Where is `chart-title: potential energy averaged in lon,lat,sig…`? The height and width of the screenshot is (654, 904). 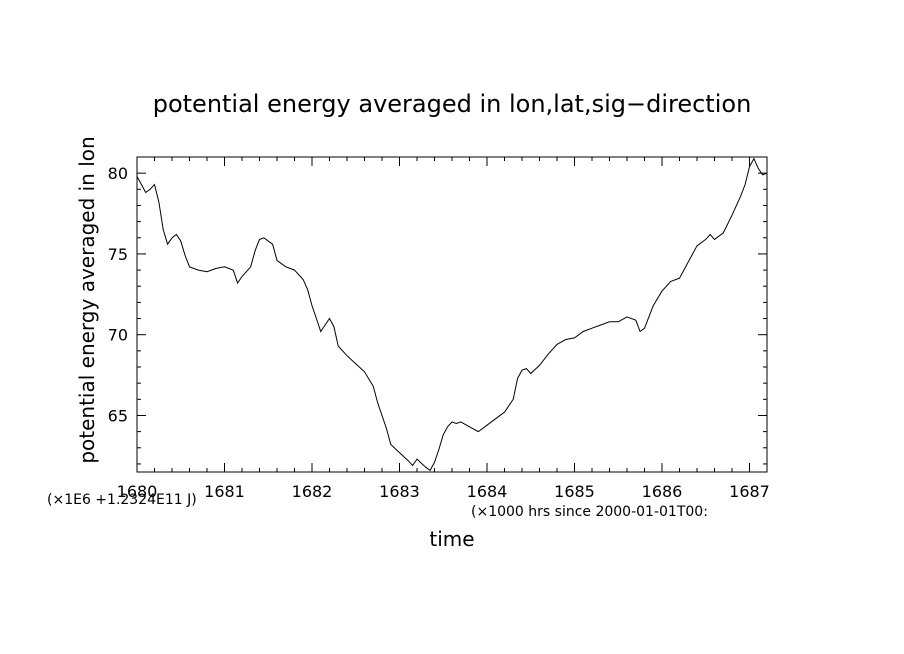 chart-title: potential energy averaged in lon,lat,sig… is located at coordinates (452, 104).